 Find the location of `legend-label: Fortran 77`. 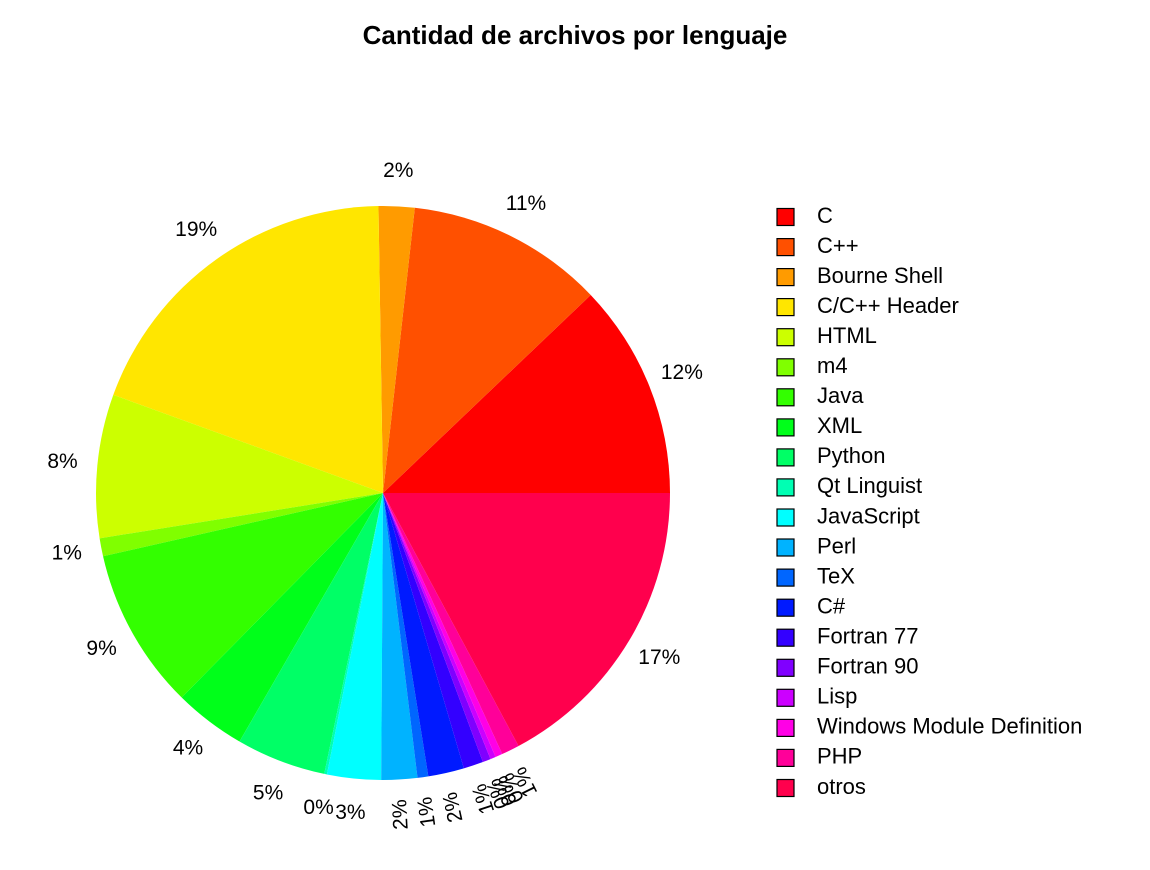

legend-label: Fortran 77 is located at coordinates (868, 636).